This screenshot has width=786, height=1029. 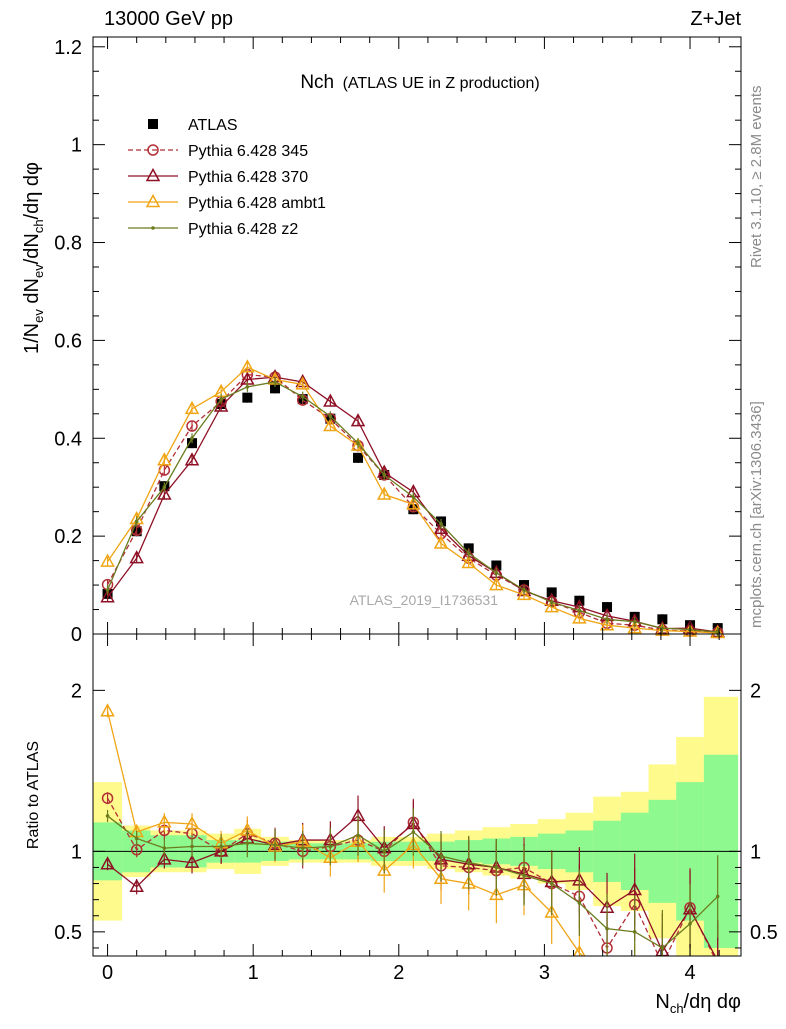 I want to click on y-tick-label-main: 1, so click(x=76, y=146).